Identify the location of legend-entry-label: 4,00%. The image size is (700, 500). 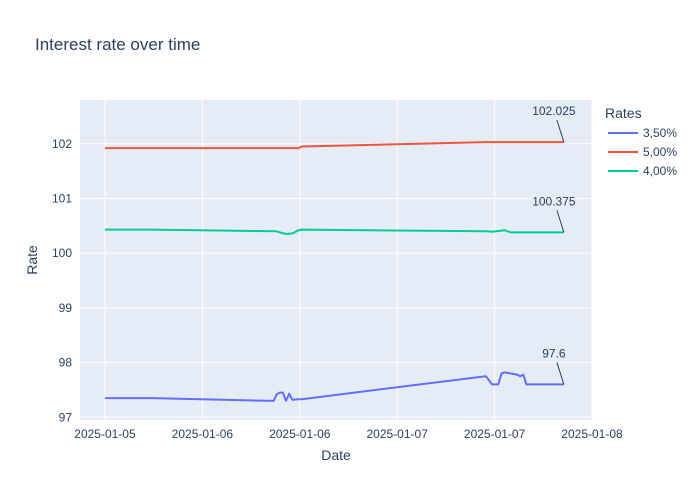
(660, 171).